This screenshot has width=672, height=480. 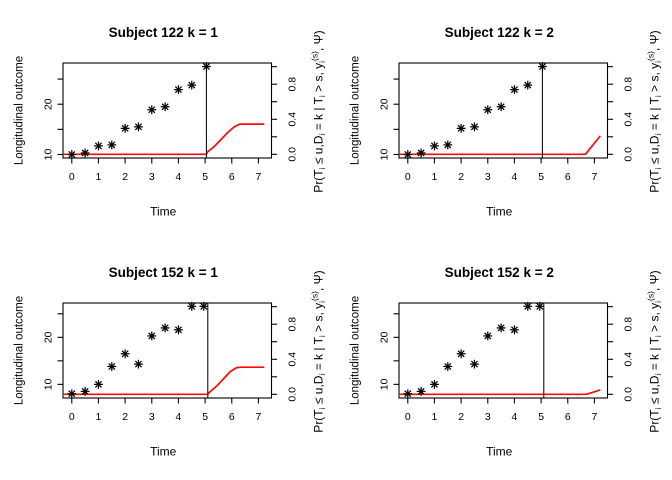 I want to click on y-axis-left: 10 20 Longitudinal outcome, so click(x=38, y=110).